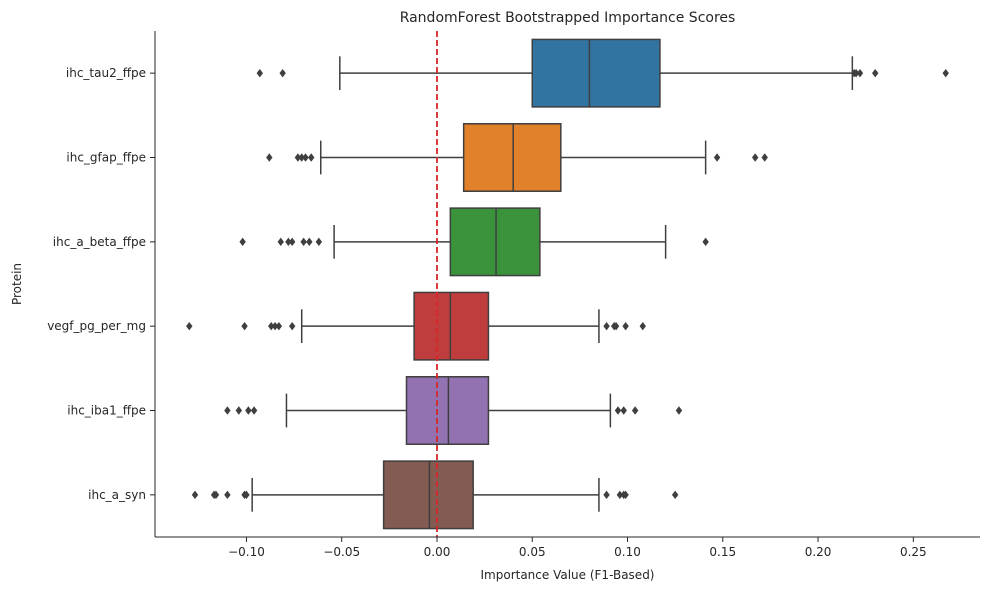 Image resolution: width=989 pixels, height=590 pixels. I want to click on box-ihc_a_syn, so click(435, 495).